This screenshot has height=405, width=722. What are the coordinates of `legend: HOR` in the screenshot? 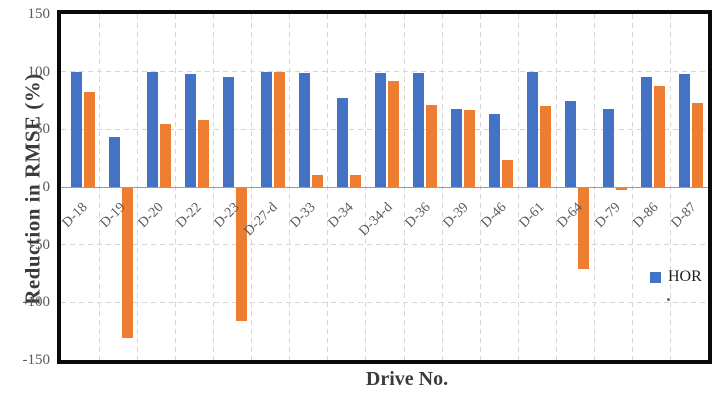 It's located at (676, 277).